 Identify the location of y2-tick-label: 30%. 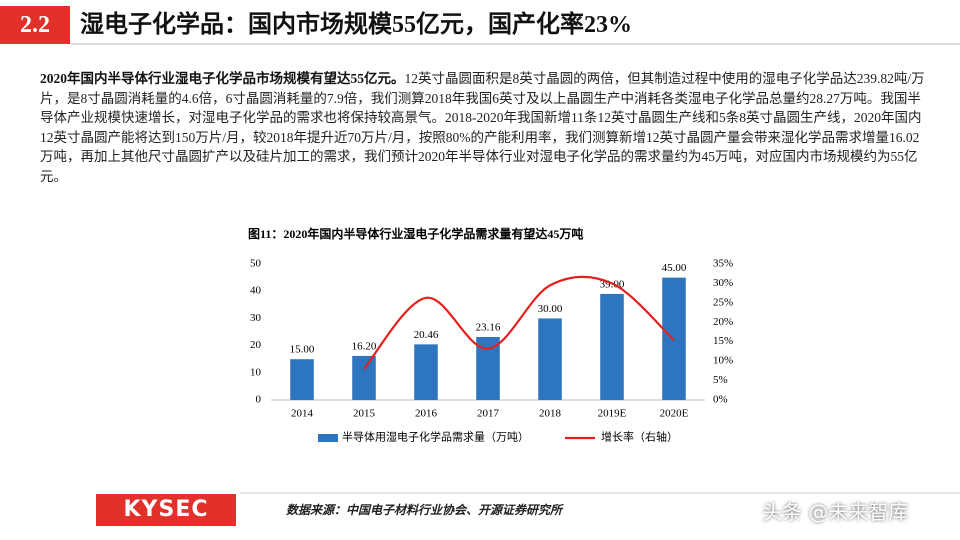
(723, 283).